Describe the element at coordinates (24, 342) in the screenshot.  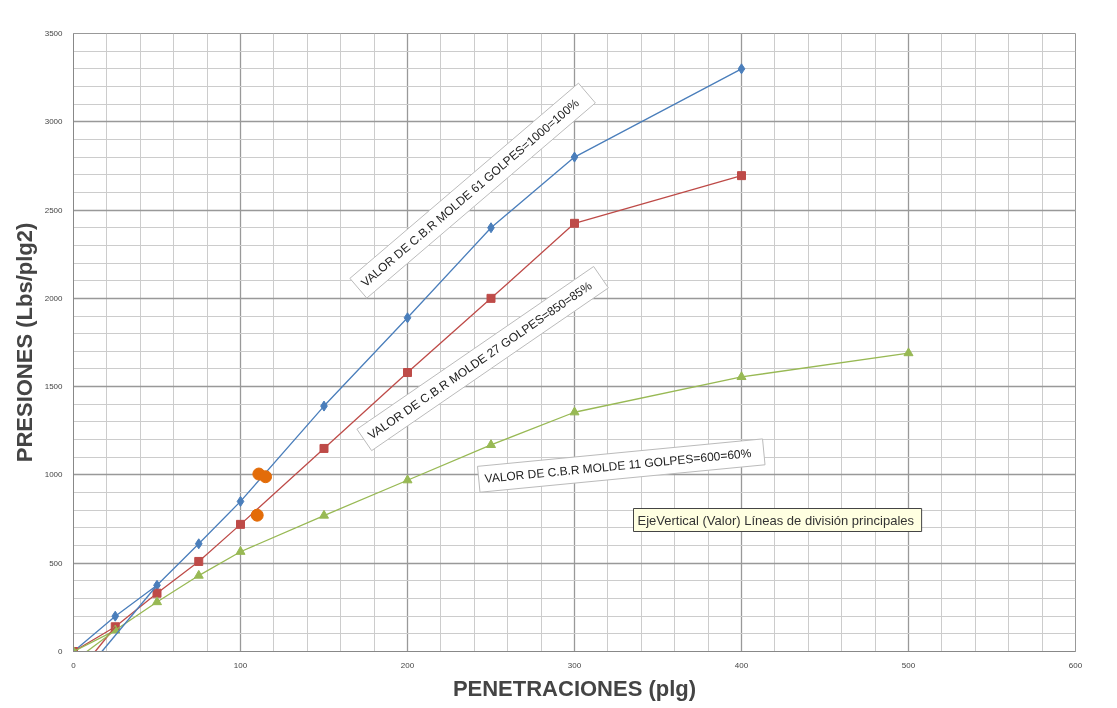
I see `y-axis-title: PRESIONES (Lbs/plg2)` at that location.